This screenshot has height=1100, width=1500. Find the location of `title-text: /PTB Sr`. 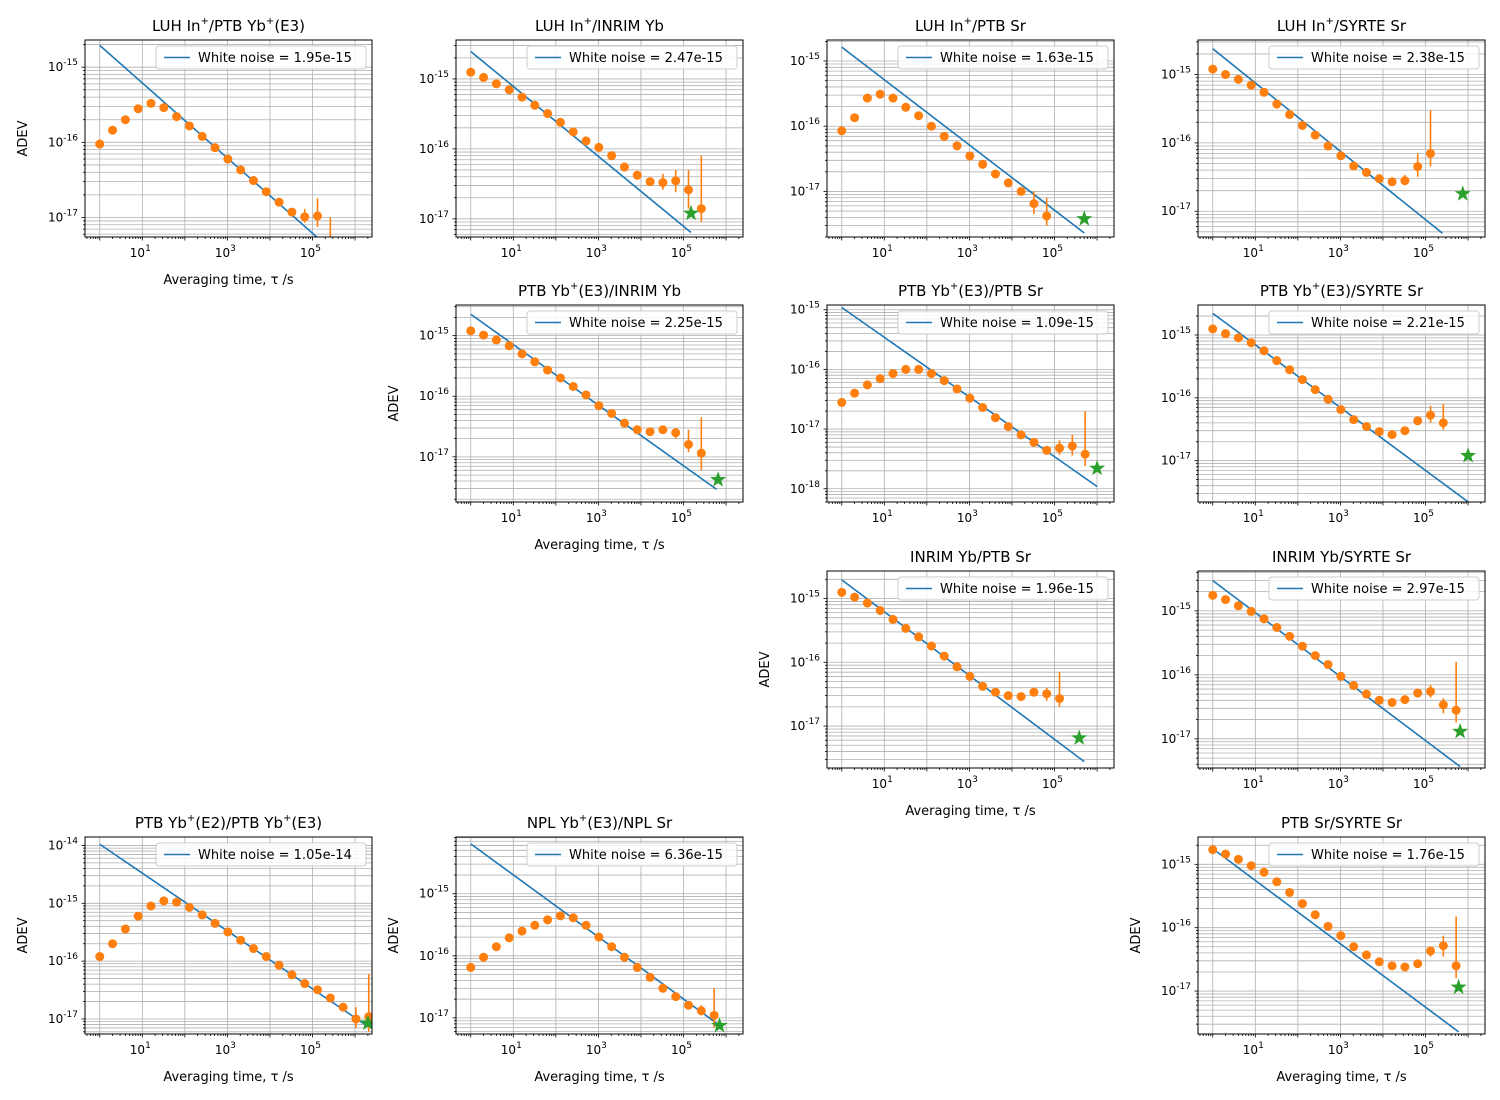

title-text: /PTB Sr is located at coordinates (999, 26).